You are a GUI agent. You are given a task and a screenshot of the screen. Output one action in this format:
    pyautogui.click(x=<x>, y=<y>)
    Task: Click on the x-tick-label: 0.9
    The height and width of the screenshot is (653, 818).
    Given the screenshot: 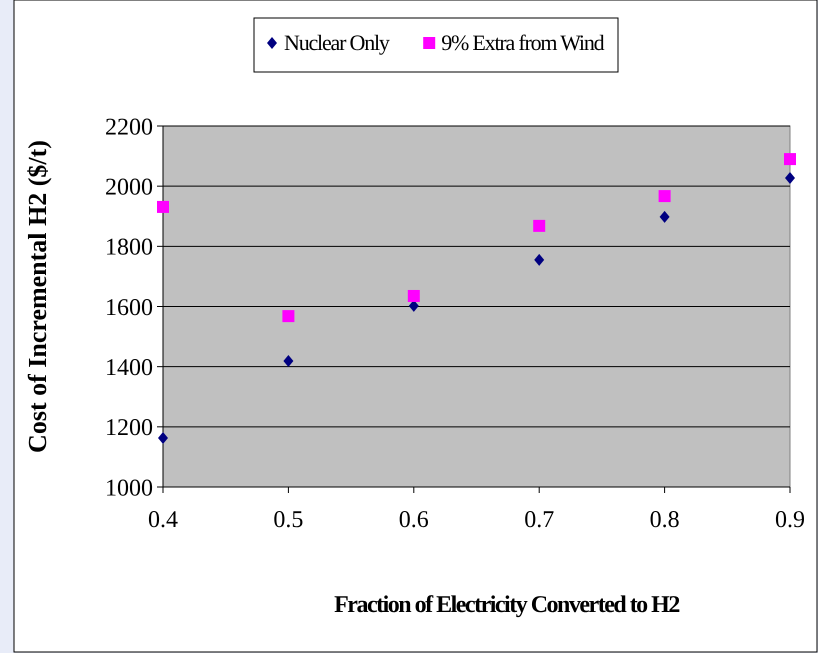 What is the action you would take?
    pyautogui.click(x=790, y=520)
    